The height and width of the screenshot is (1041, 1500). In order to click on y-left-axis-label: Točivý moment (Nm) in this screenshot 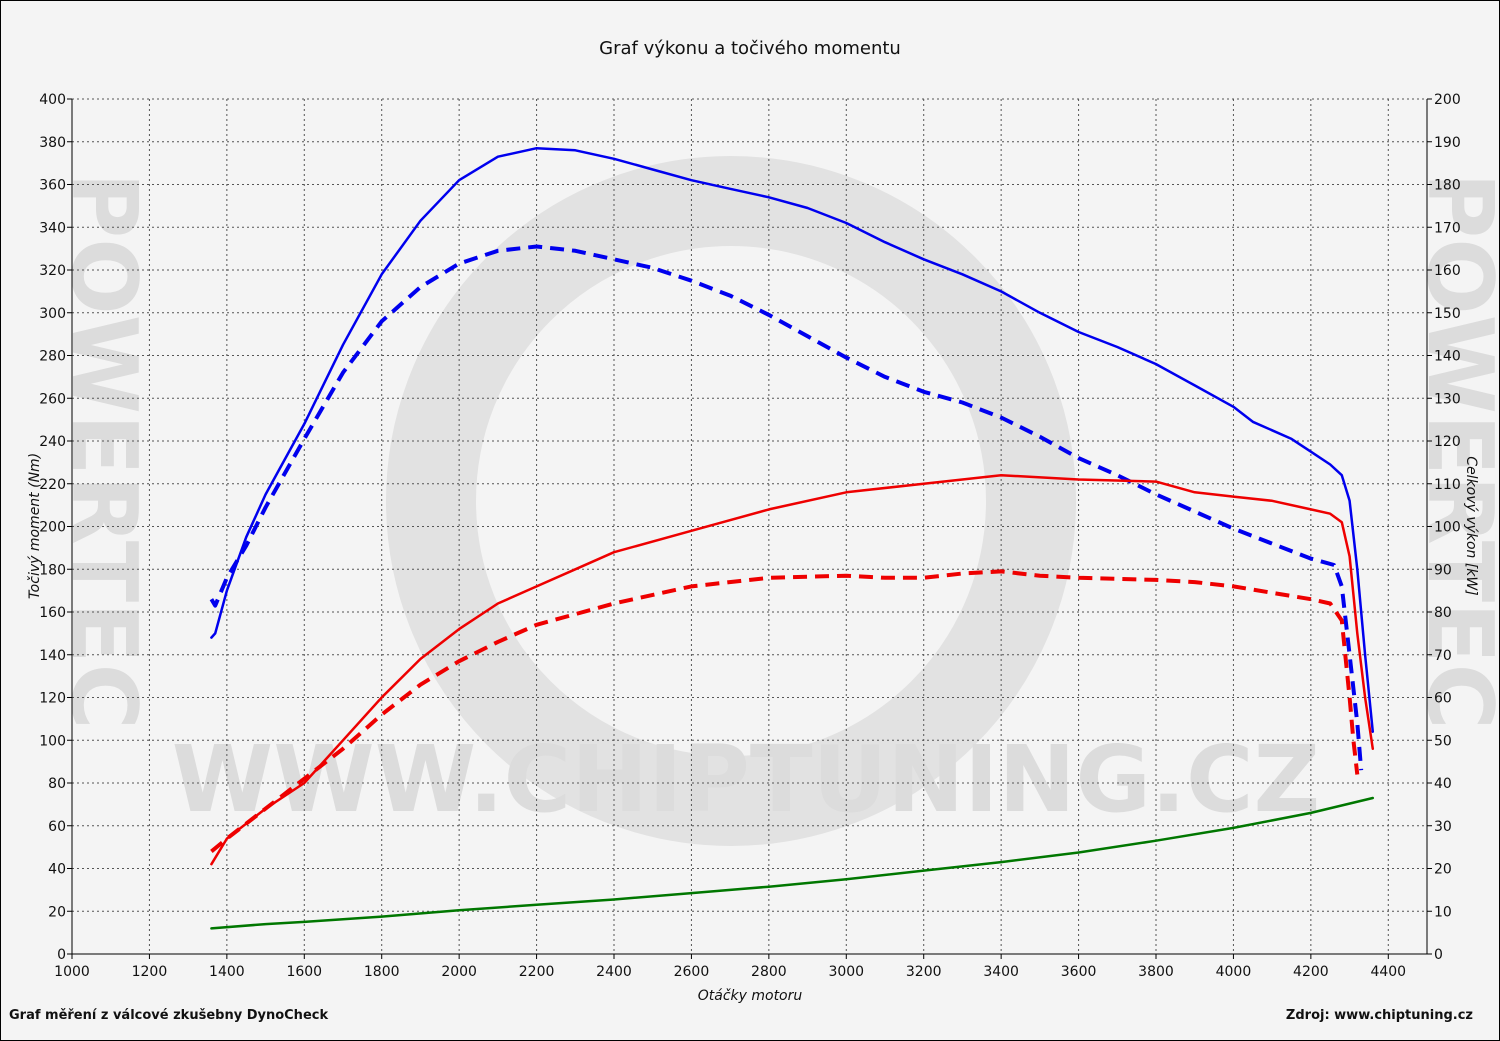, I will do `click(35, 526)`.